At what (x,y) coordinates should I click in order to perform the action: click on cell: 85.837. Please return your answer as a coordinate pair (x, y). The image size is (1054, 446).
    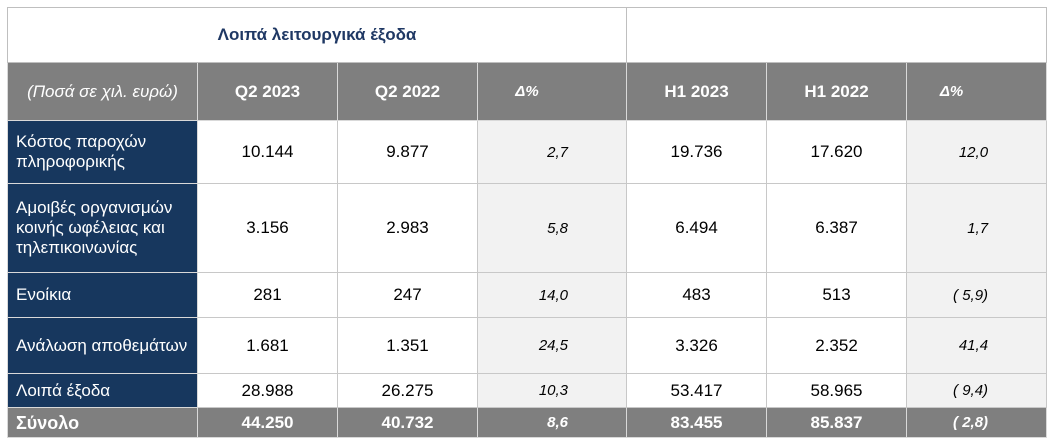
    Looking at the image, I should click on (837, 422).